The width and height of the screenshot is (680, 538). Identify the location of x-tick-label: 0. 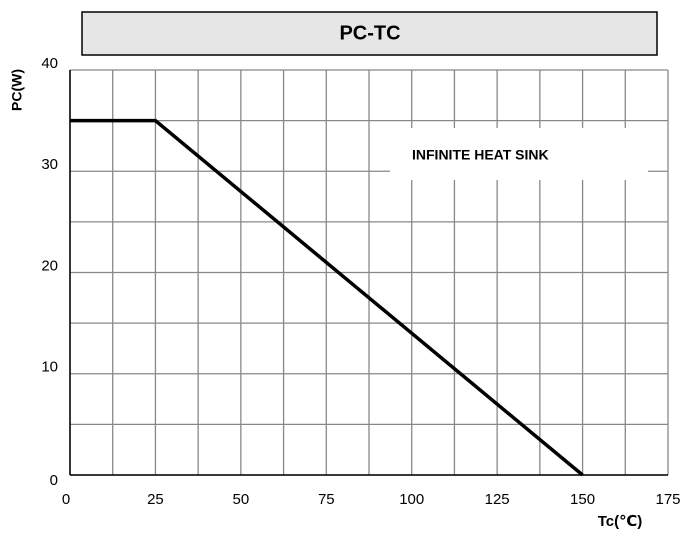
(66, 499).